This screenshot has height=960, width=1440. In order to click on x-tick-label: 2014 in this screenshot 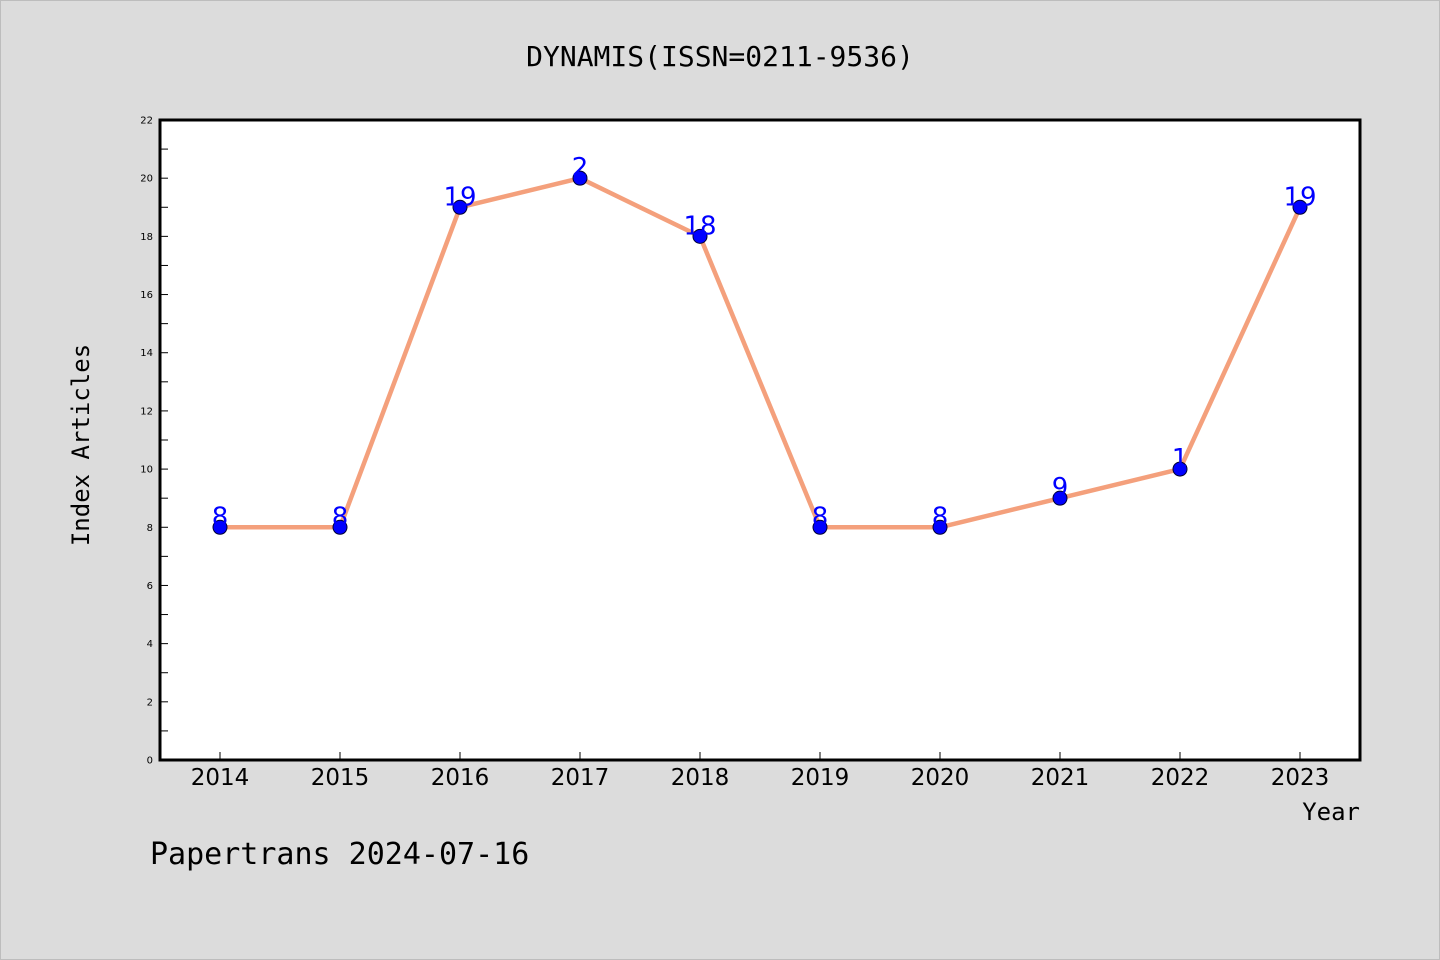, I will do `click(220, 778)`.